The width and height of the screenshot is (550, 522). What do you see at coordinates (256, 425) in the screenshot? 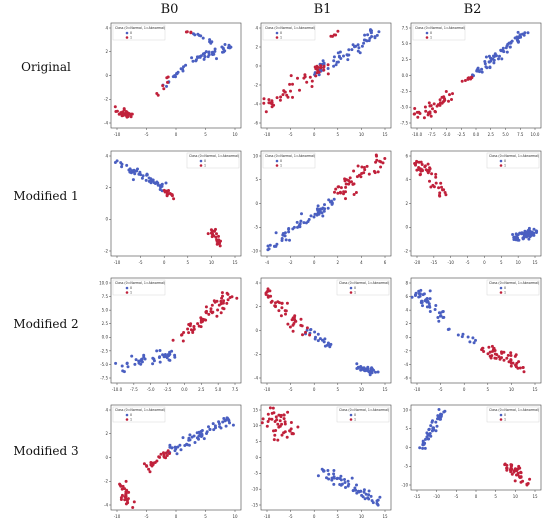
I see `y-tick-label: 10` at bounding box center [256, 425].